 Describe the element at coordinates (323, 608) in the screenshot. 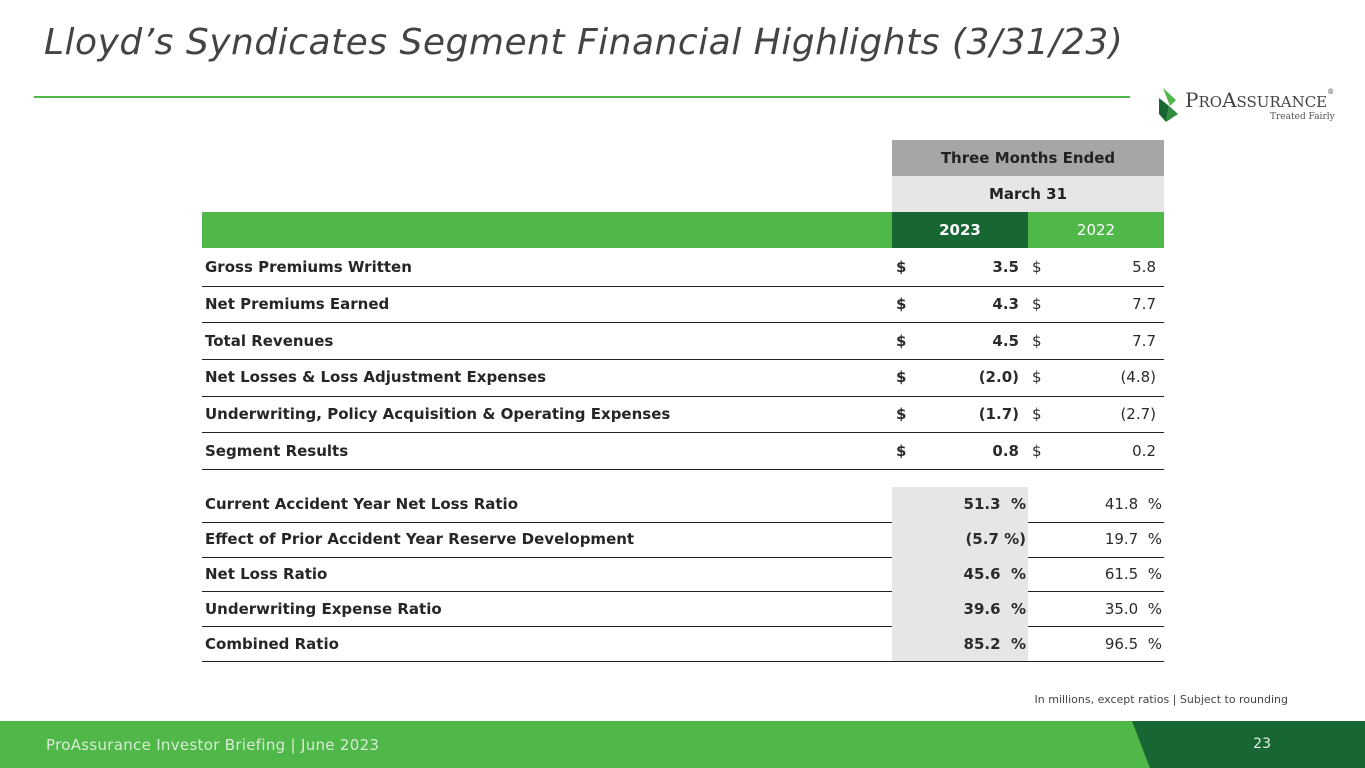

I see `row-label: Underwriting Expense Ratio` at that location.